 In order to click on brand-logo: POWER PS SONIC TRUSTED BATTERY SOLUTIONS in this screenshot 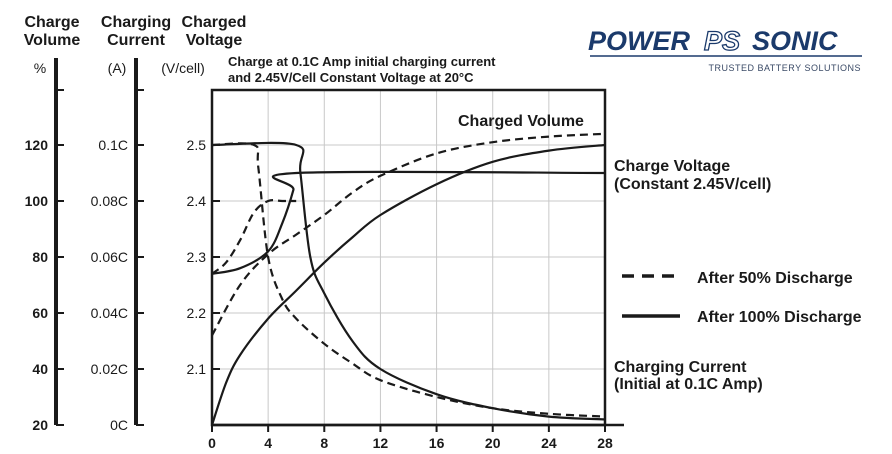, I will do `click(725, 49)`.